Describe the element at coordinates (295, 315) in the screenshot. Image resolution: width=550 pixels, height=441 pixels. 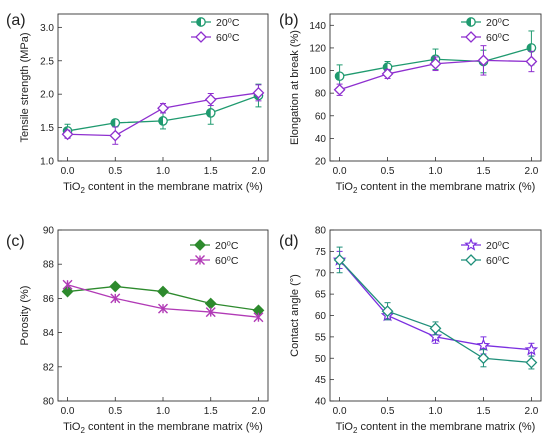
I see `y-axis-label: Contact angle (°)` at that location.